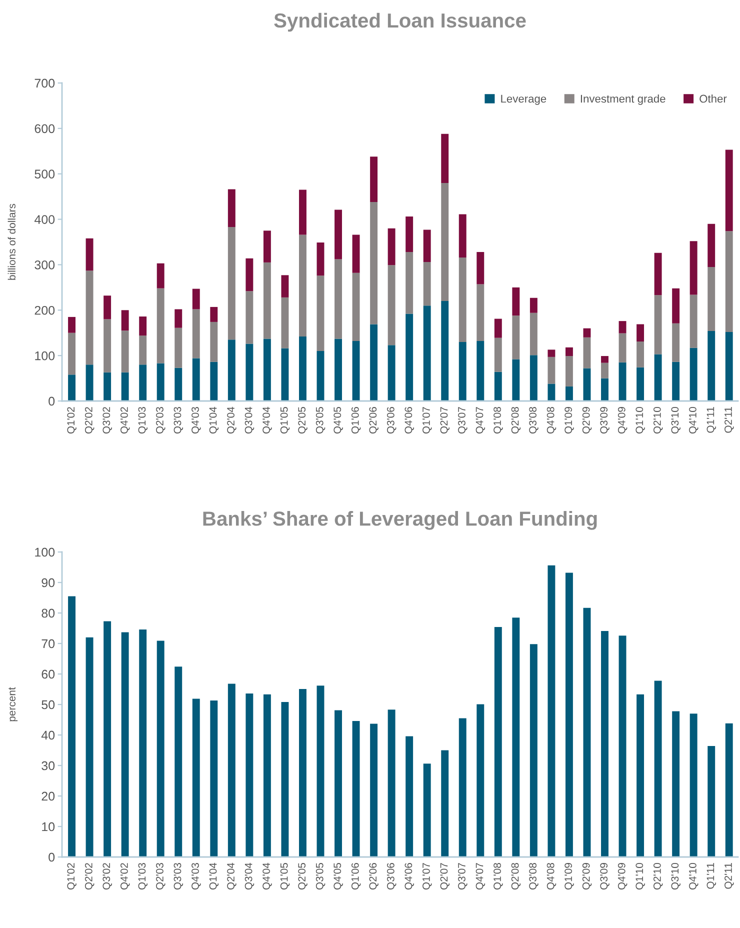 The width and height of the screenshot is (740, 928). What do you see at coordinates (400, 520) in the screenshot?
I see `chart-title: Banks’ Share of Leveraged Loan Funding` at bounding box center [400, 520].